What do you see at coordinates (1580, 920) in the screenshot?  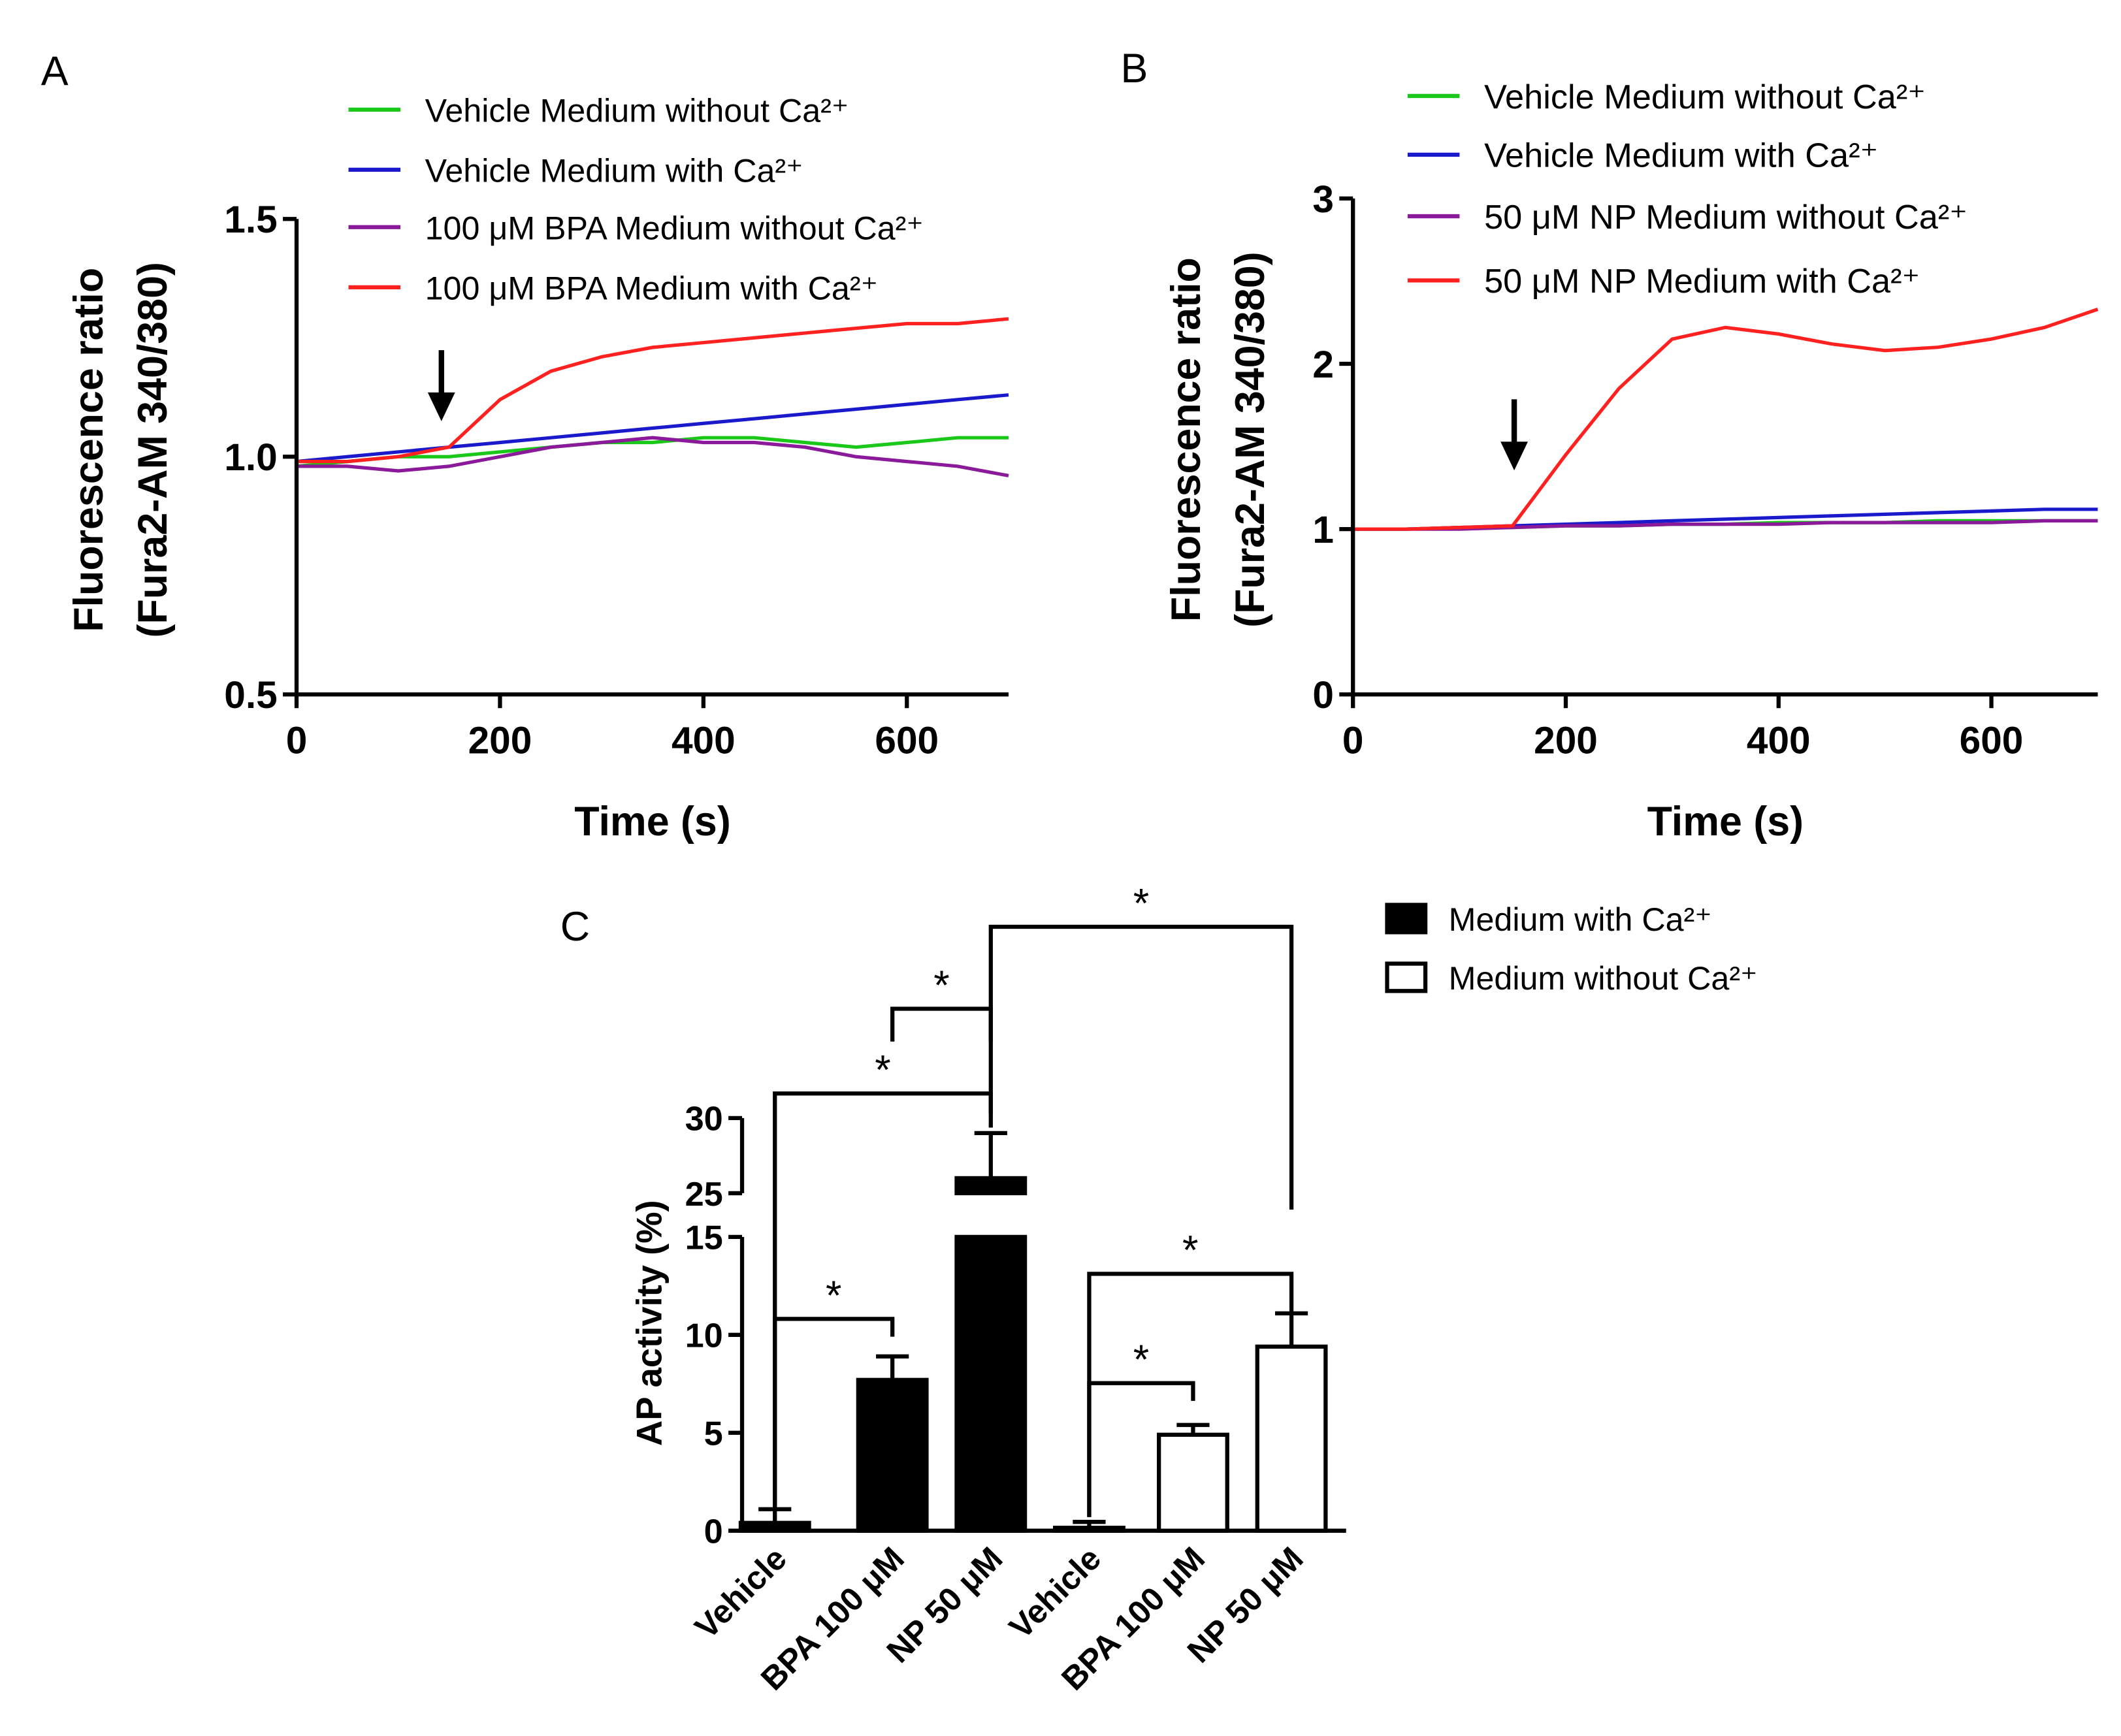 I see `legend-label: Medium with Ca²⁺` at bounding box center [1580, 920].